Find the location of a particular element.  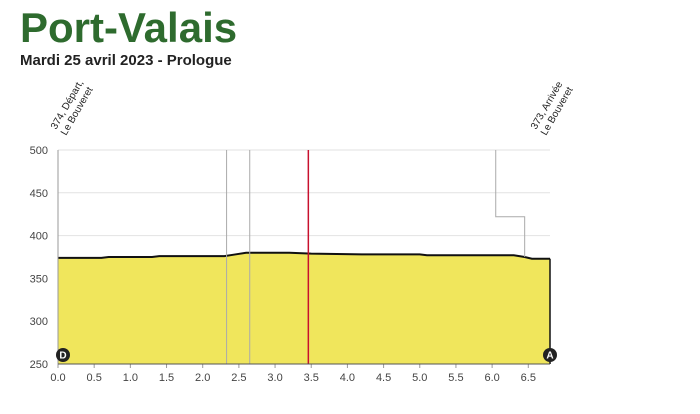

y-tick-label: 300 is located at coordinates (39, 322).